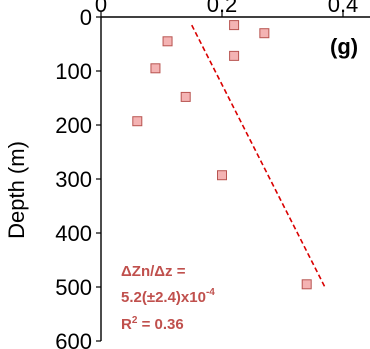 This screenshot has width=370, height=349. What do you see at coordinates (16, 190) in the screenshot?
I see `y-axis-title: Depth (m)` at bounding box center [16, 190].